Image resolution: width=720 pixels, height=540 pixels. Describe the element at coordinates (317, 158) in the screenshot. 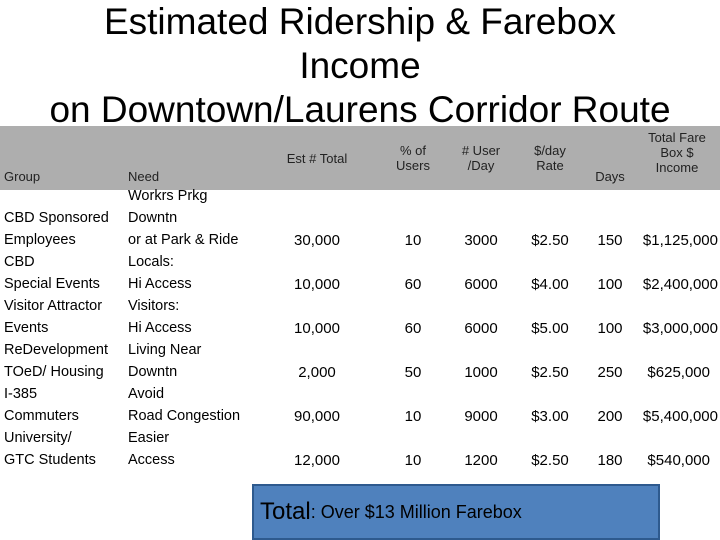

I see `header-est-total: Est # Total` at that location.